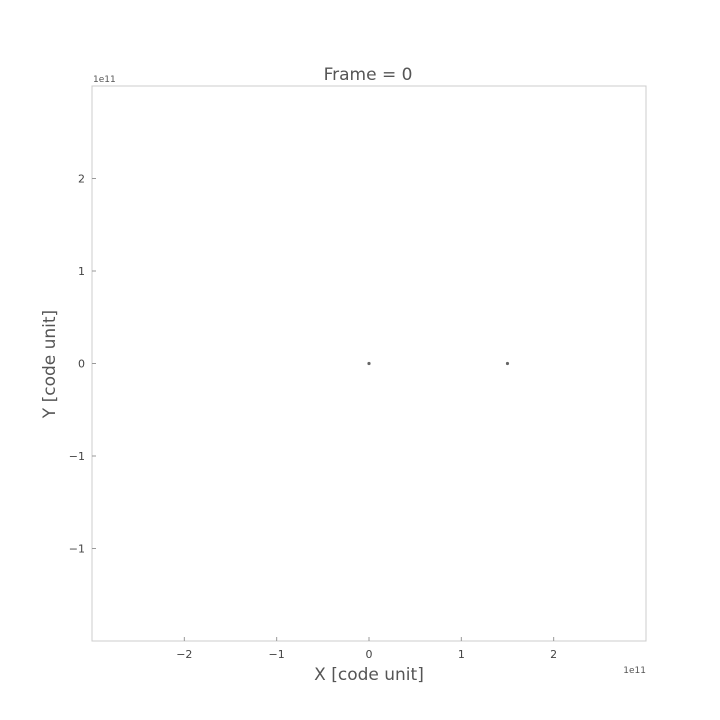 This screenshot has height=720, width=720. What do you see at coordinates (634, 671) in the screenshot?
I see `x-offset-label: 1e11` at bounding box center [634, 671].